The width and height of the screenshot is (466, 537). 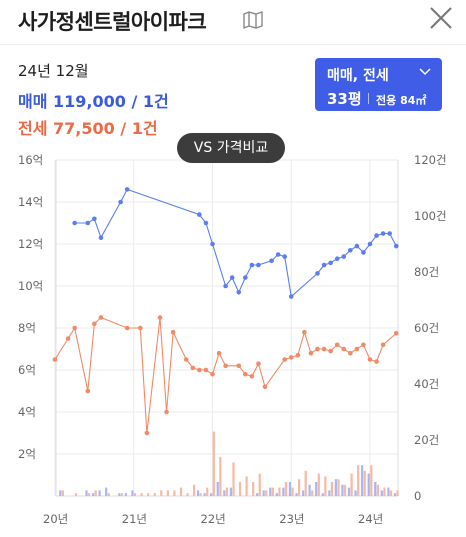 What do you see at coordinates (27, 454) in the screenshot?
I see `y-left-tick-label: 2억` at bounding box center [27, 454].